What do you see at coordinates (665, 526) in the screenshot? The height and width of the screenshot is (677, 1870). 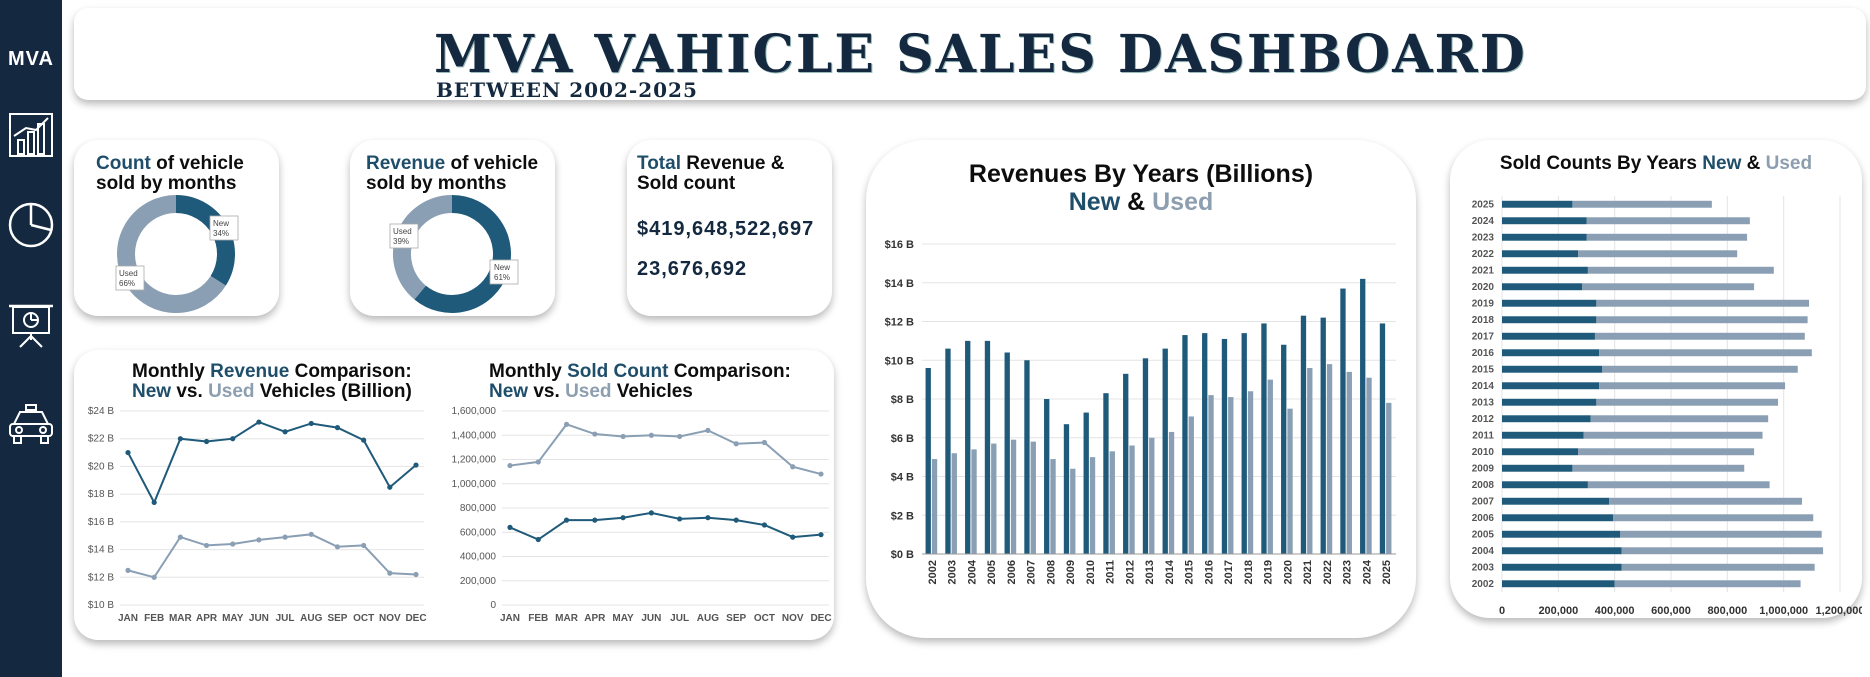 I see `series-line-new` at bounding box center [665, 526].